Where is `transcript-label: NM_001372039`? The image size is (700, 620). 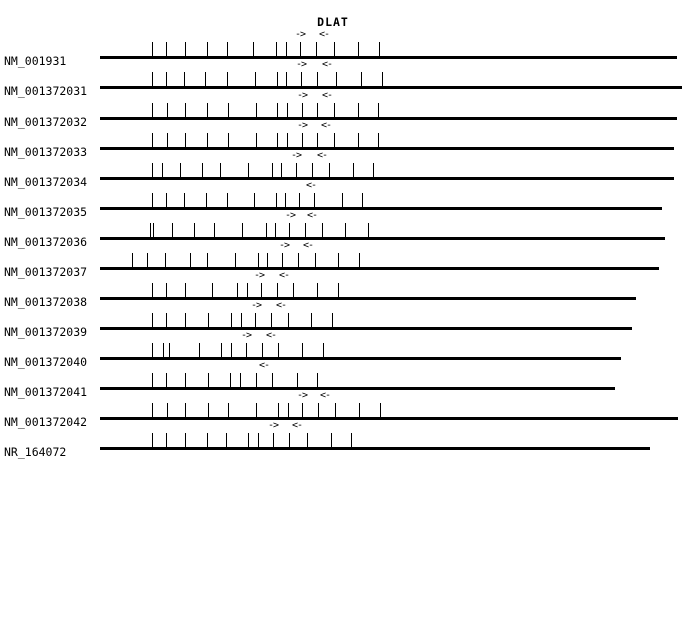
transcript-label: NM_001372039 is located at coordinates (46, 332).